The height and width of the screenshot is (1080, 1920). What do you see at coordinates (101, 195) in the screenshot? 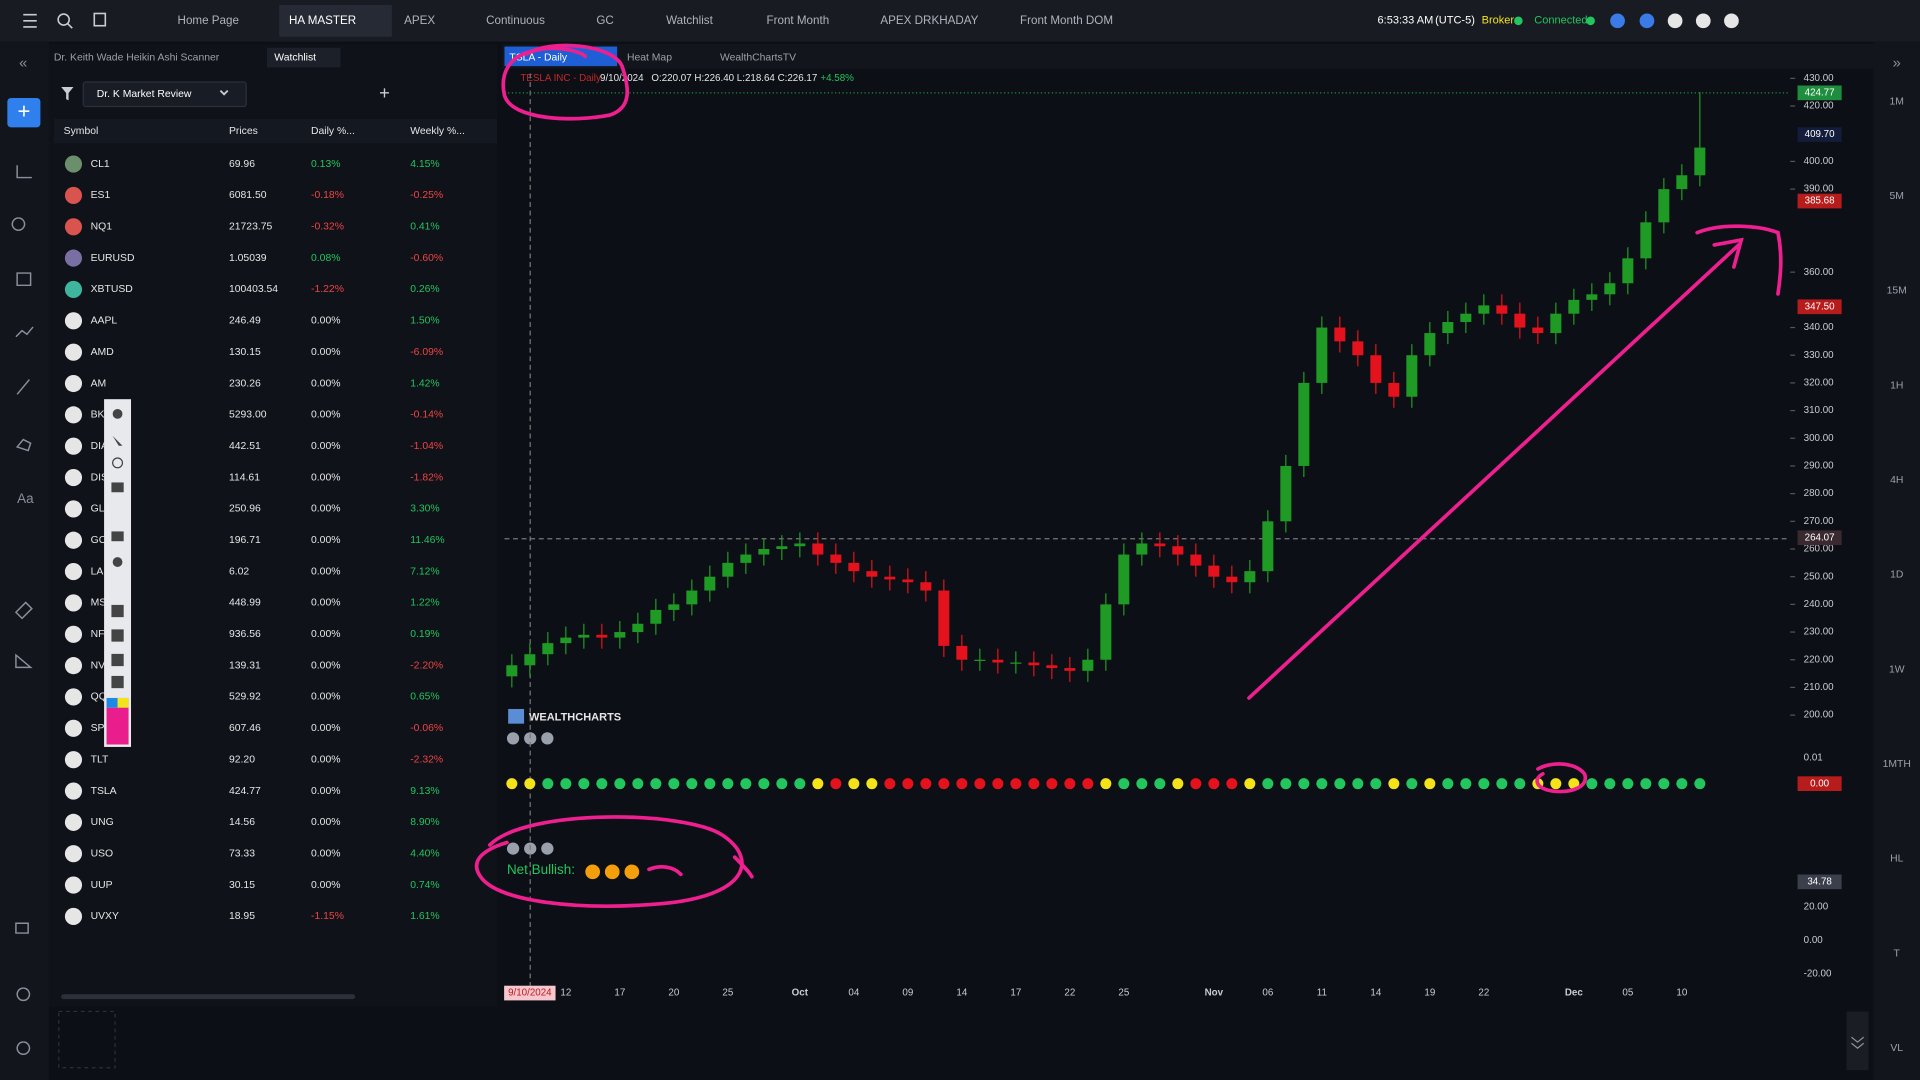
I see `symbol: ES1` at bounding box center [101, 195].